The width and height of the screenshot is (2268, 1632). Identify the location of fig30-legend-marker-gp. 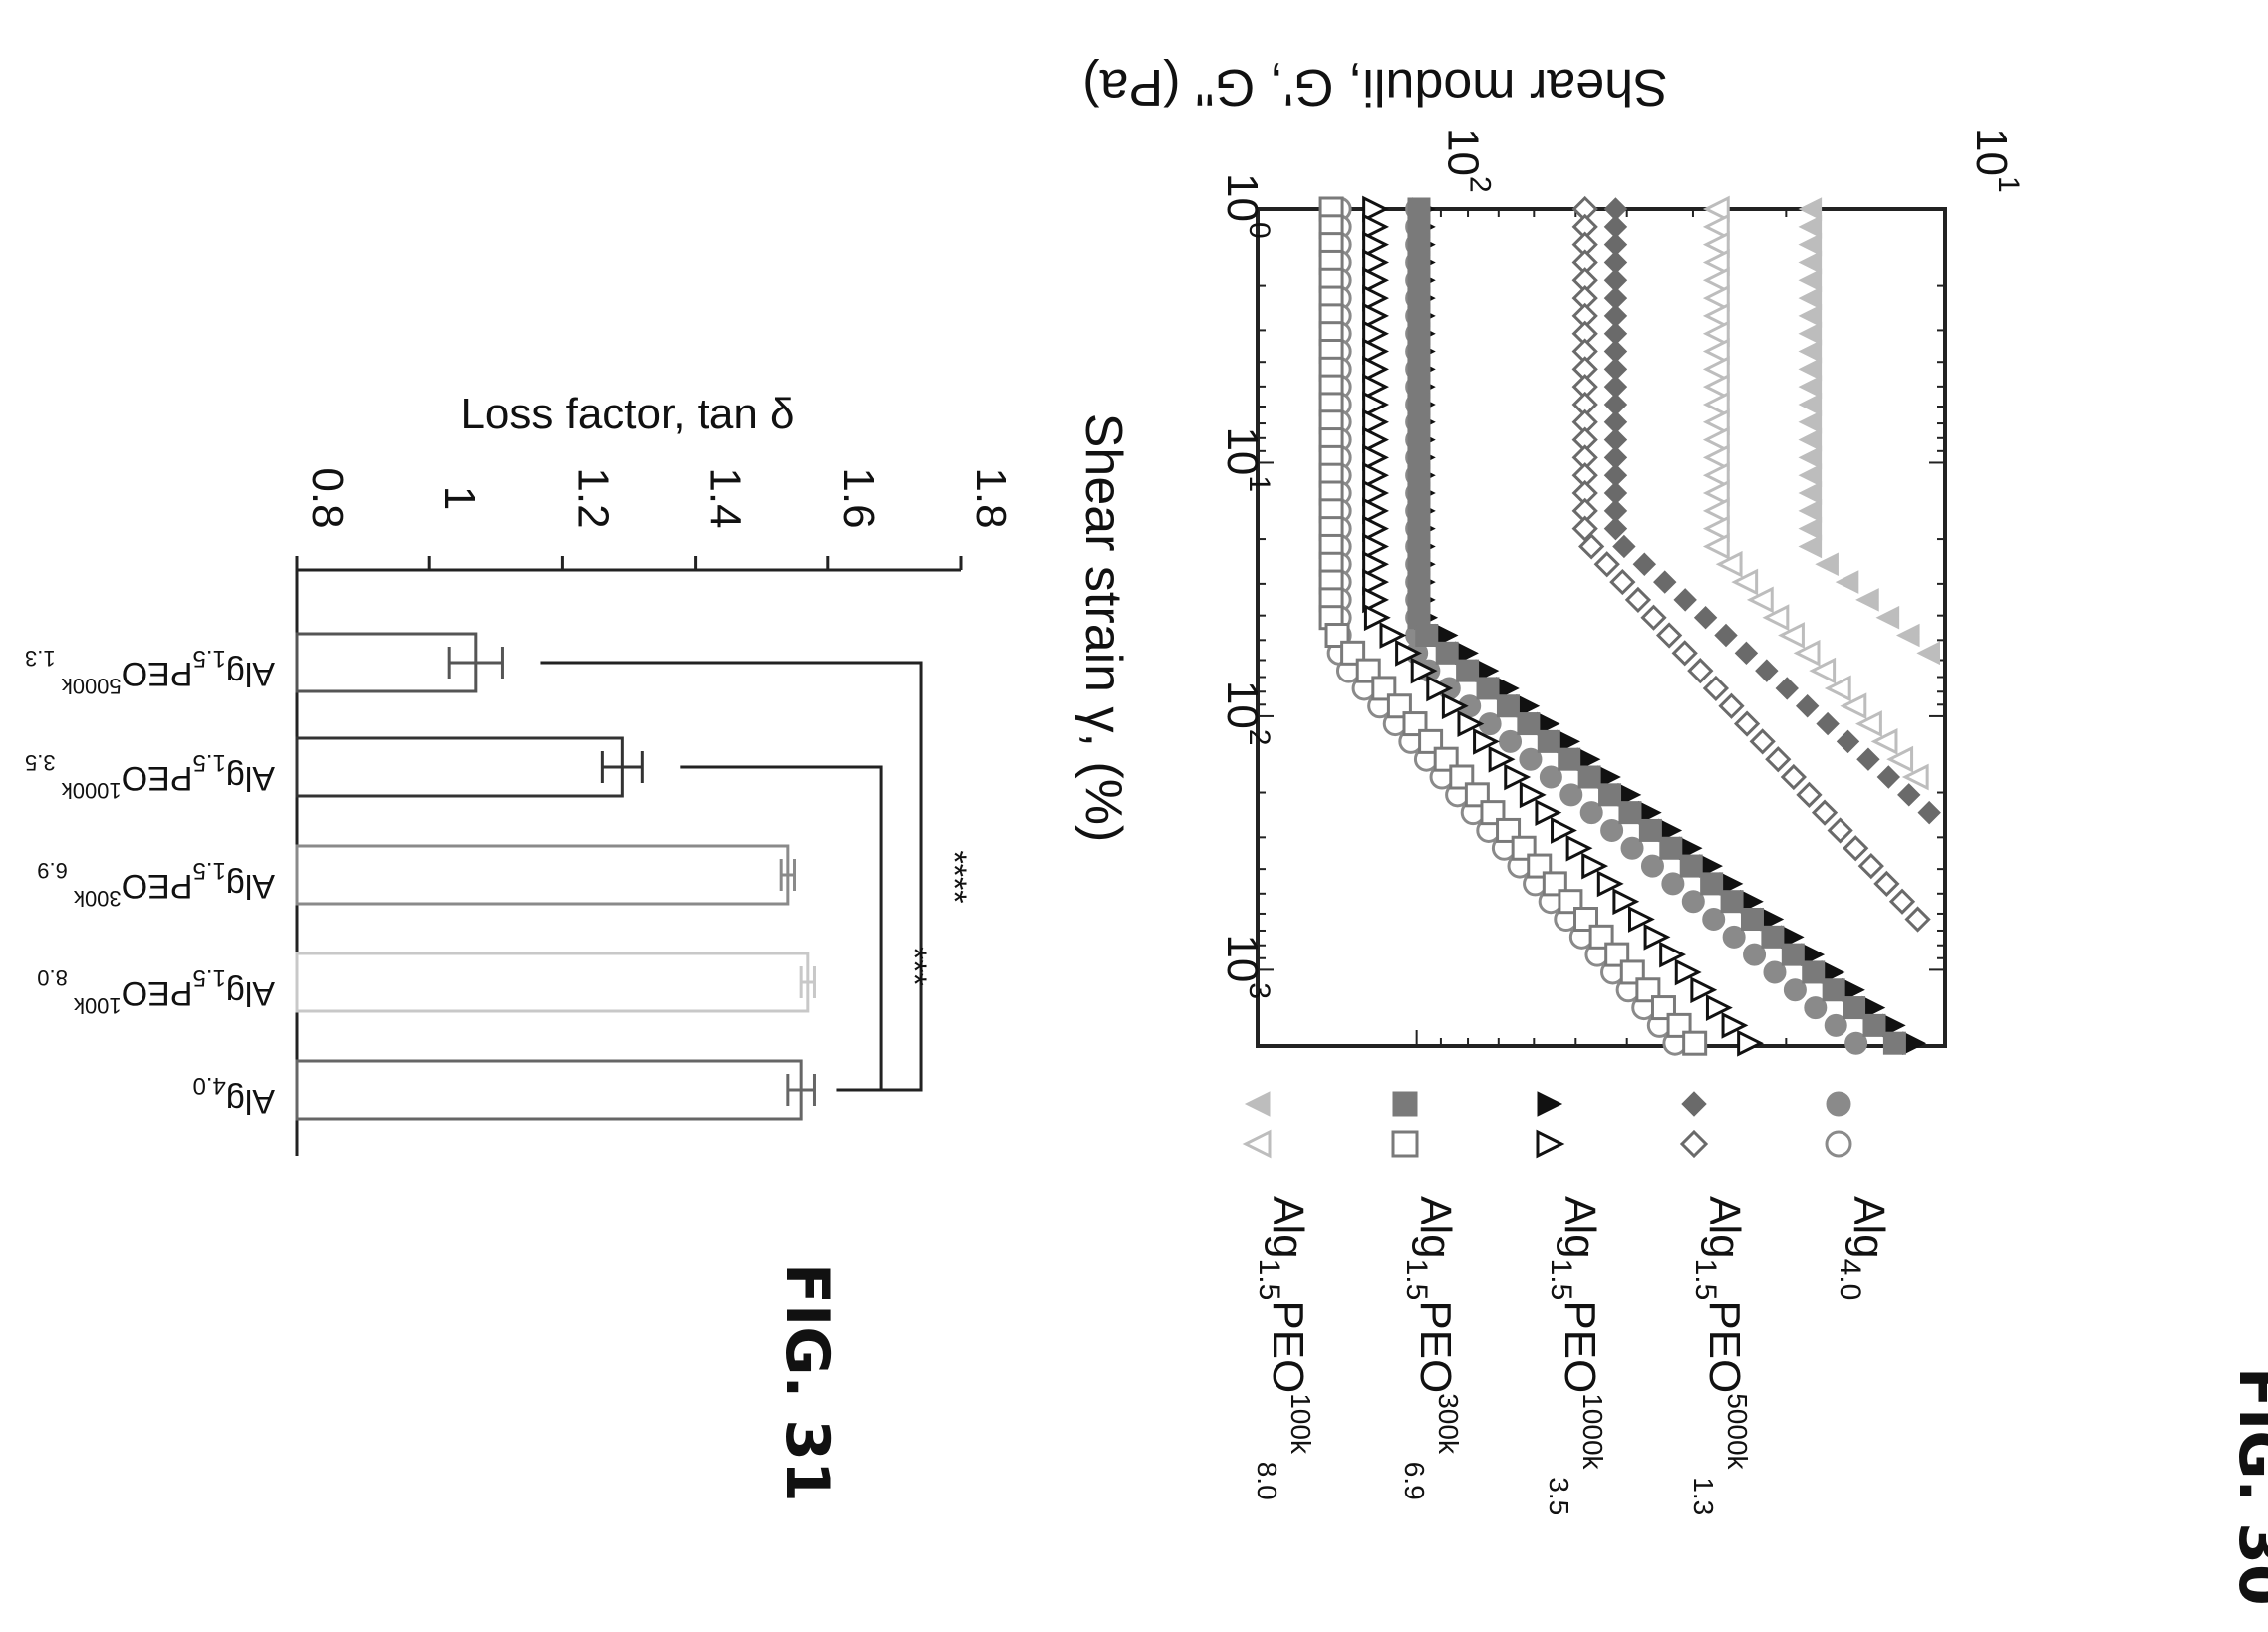
(1405, 1104).